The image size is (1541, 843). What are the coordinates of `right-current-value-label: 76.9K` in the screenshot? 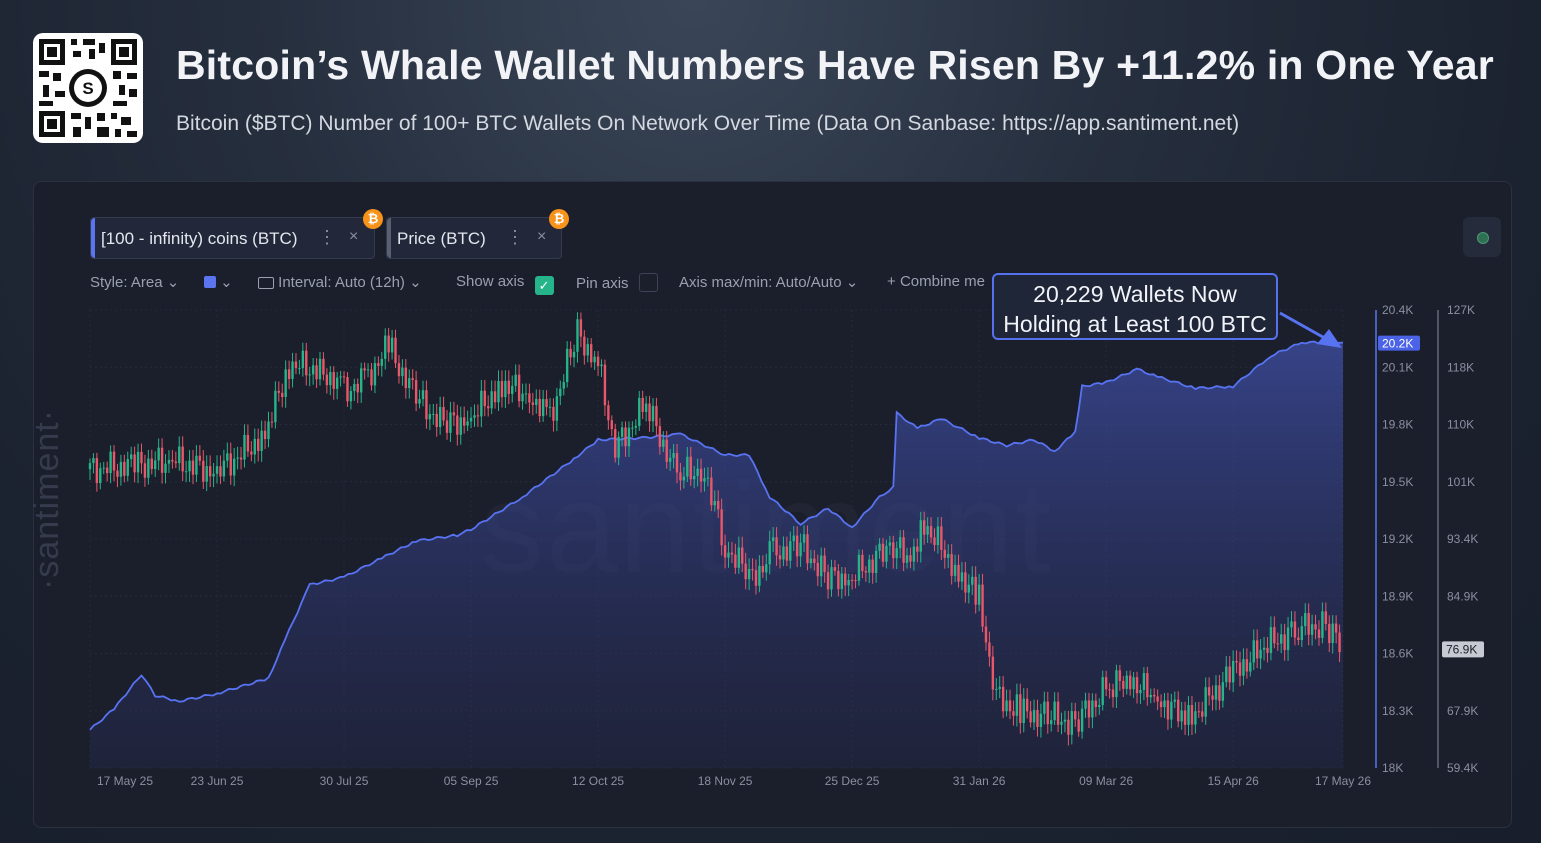 It's located at (1461, 649).